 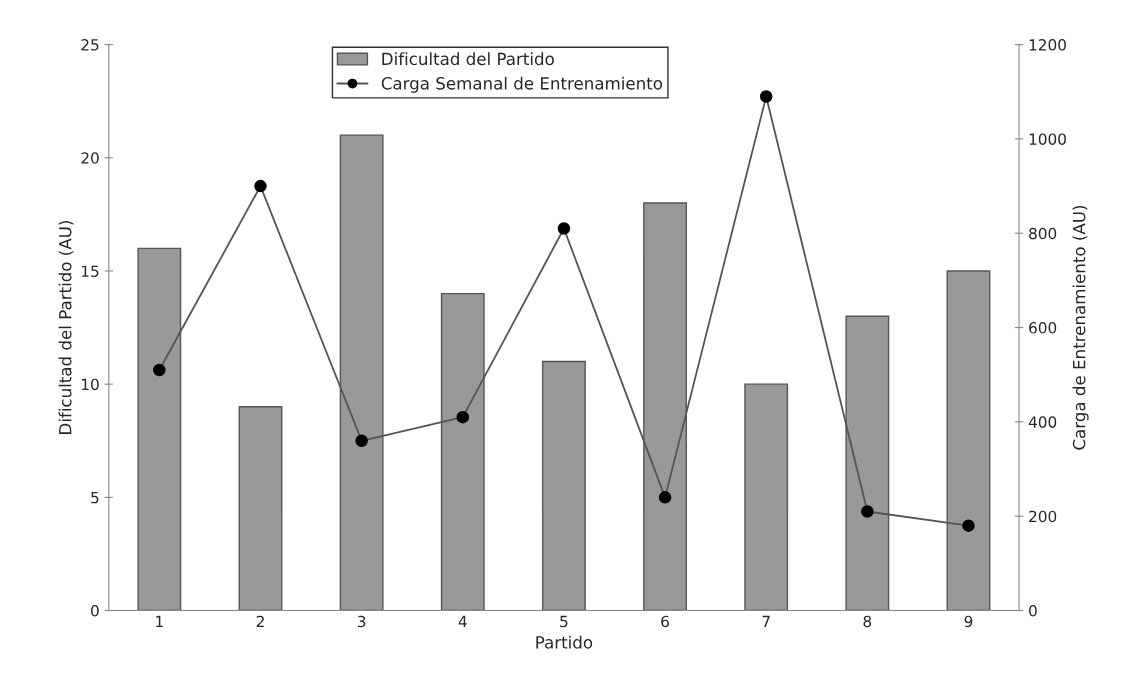 What do you see at coordinates (159, 621) in the screenshot?
I see `x-tick-label: 1` at bounding box center [159, 621].